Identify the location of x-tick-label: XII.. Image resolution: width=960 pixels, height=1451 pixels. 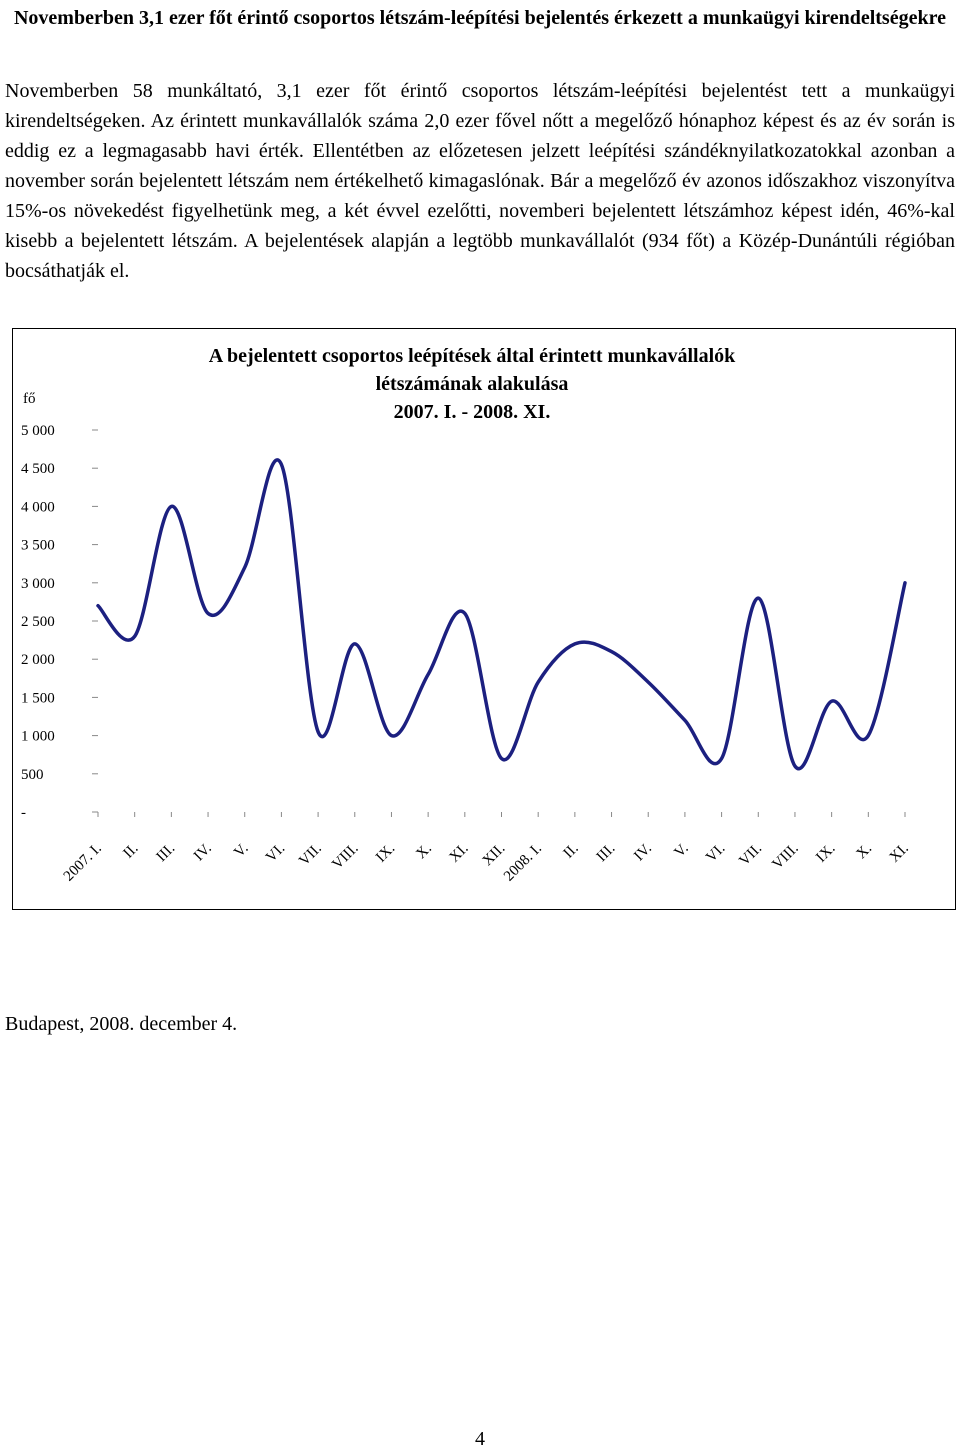
(494, 855).